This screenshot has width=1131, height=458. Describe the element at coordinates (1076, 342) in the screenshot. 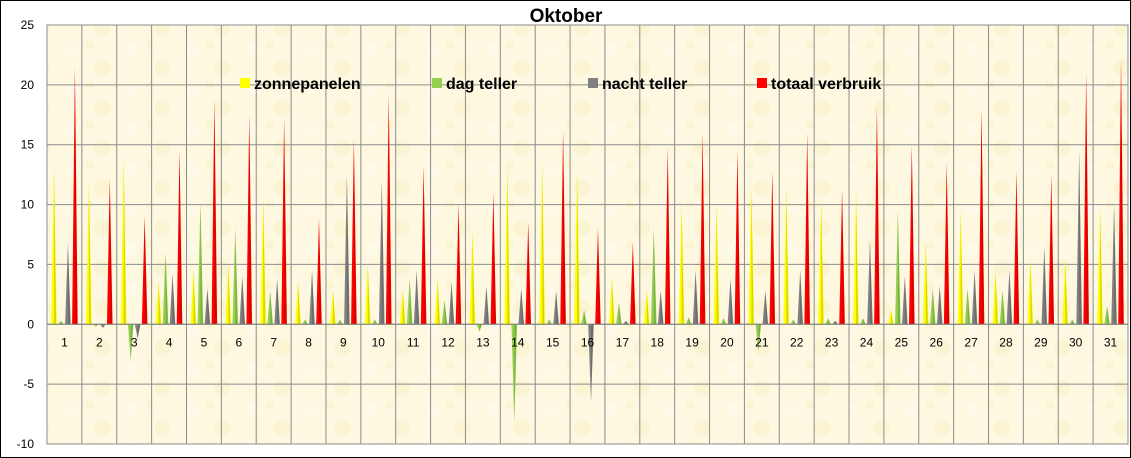

I see `x-tick-label: 30` at that location.